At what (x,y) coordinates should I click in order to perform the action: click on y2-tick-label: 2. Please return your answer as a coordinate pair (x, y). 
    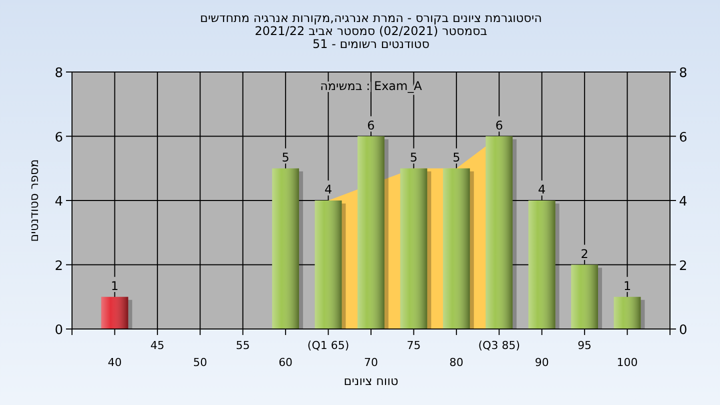
    Looking at the image, I should click on (683, 266).